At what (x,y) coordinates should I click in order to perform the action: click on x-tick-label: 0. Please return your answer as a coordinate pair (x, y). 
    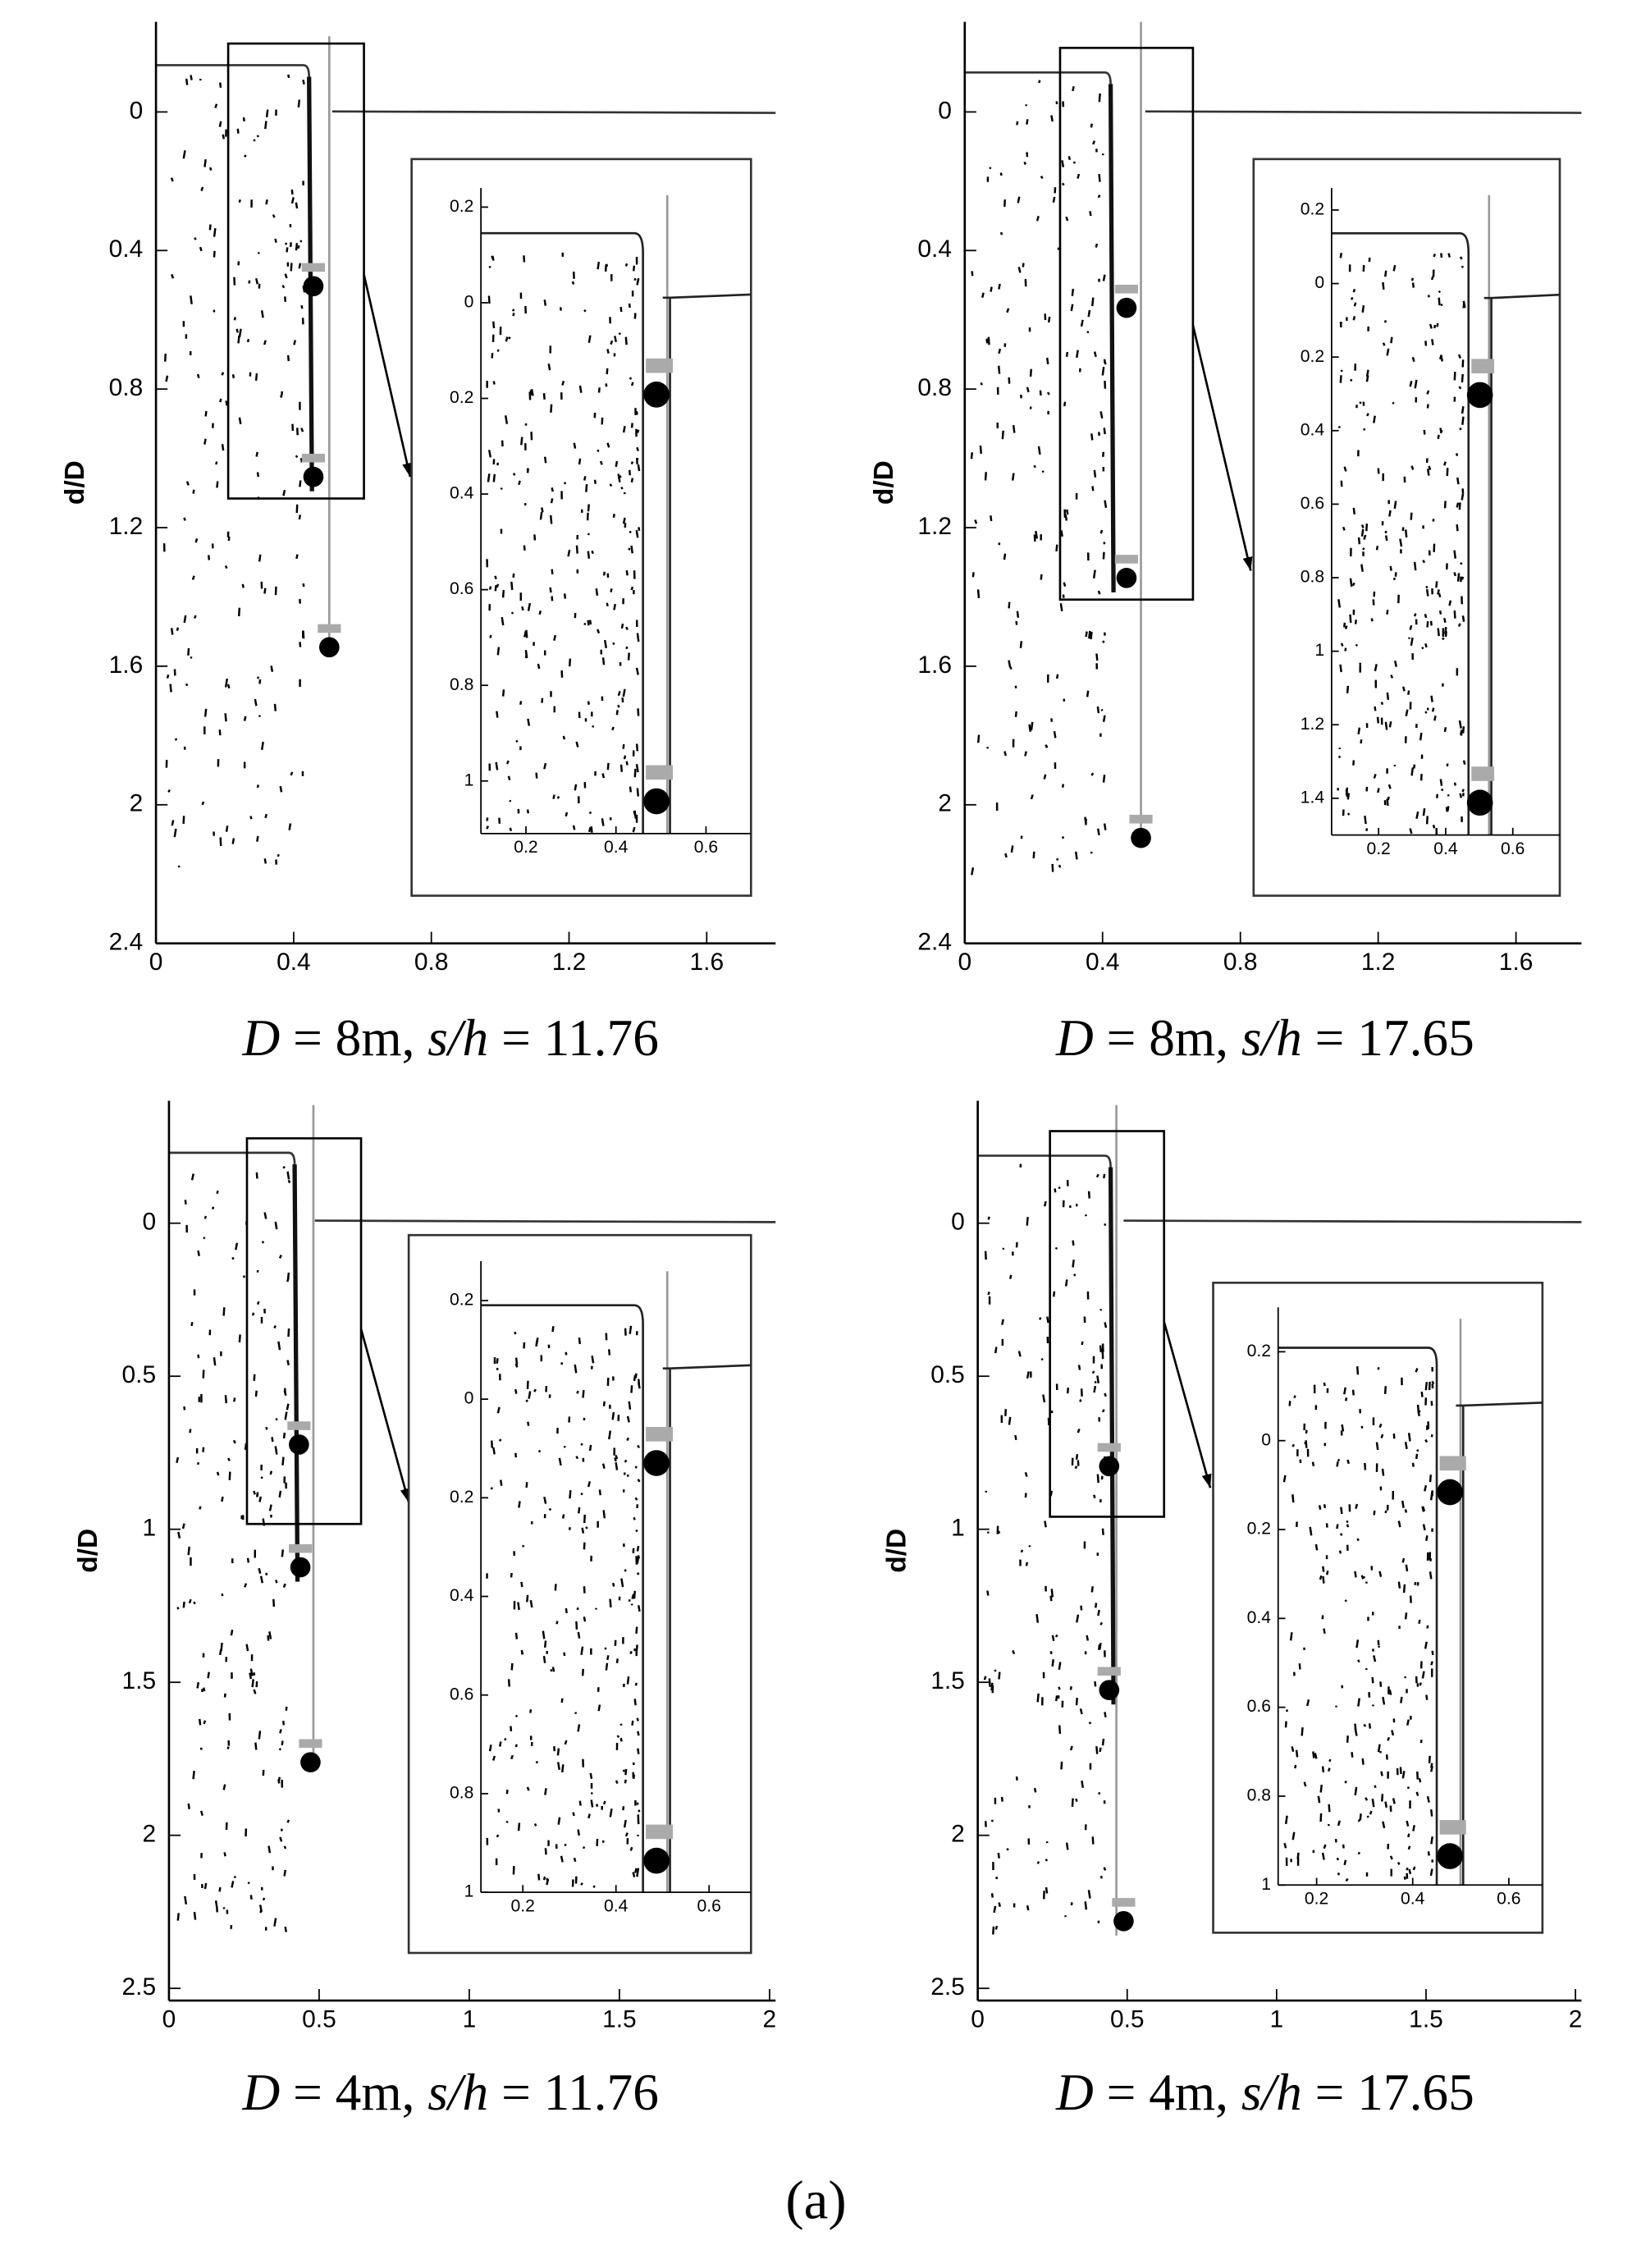
    Looking at the image, I should click on (964, 962).